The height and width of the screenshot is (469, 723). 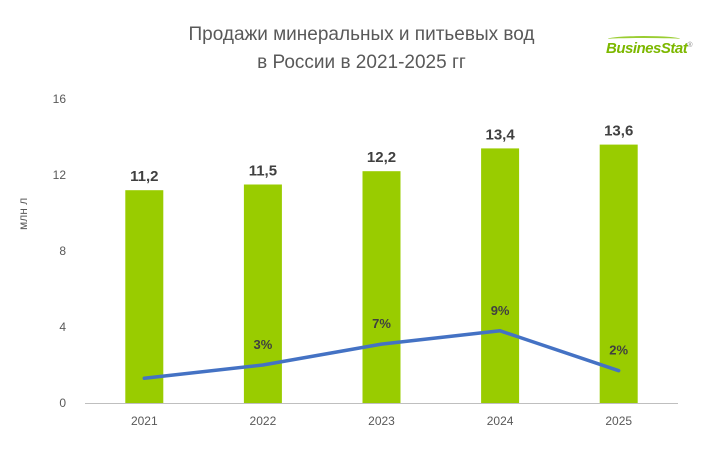 I want to click on businesstat-logo: BusinesStat®, so click(x=649, y=46).